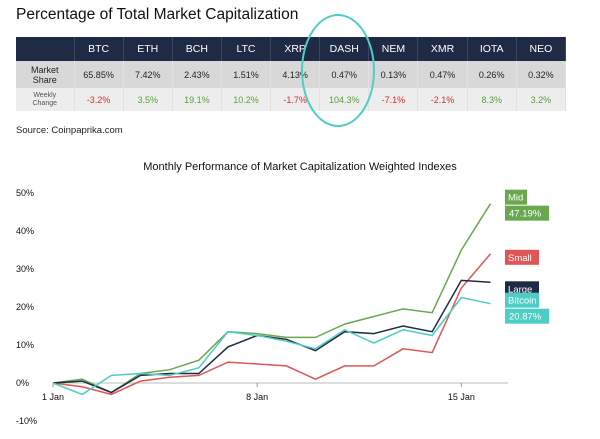  Describe the element at coordinates (197, 49) in the screenshot. I see `coin-header: BCH` at that location.